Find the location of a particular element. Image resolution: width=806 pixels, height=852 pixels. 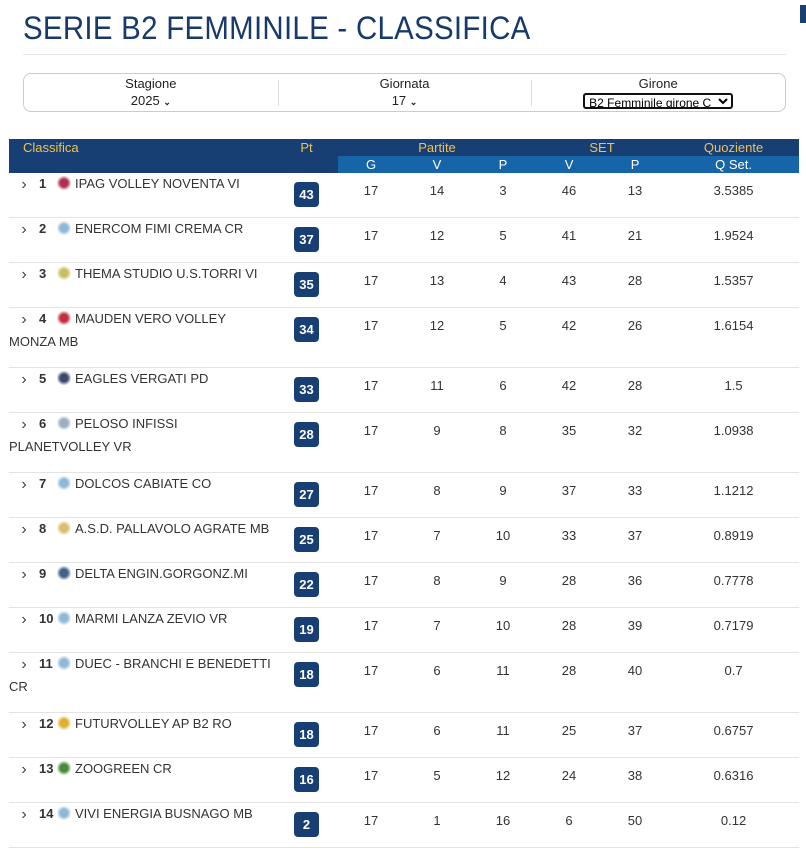

points-badge: 35 is located at coordinates (306, 284).